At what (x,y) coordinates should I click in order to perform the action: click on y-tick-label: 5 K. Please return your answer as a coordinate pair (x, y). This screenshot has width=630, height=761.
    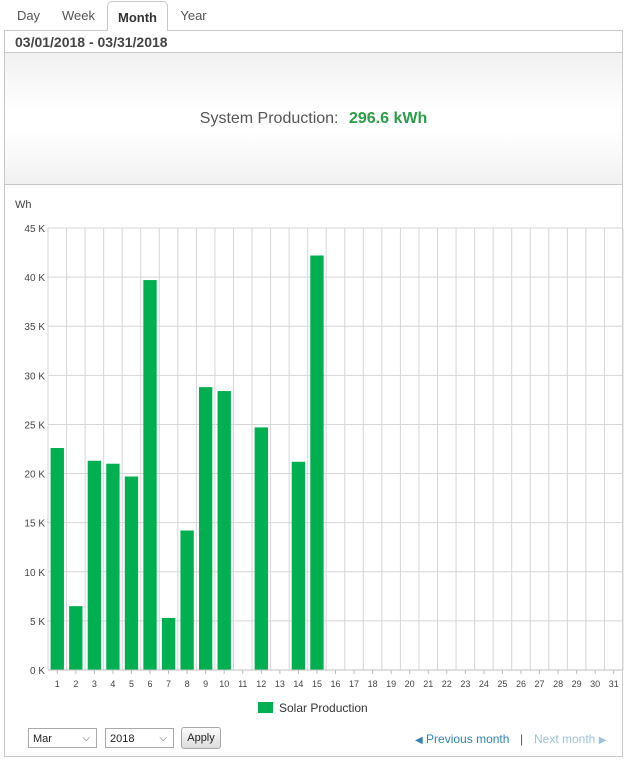
    Looking at the image, I should click on (37, 622).